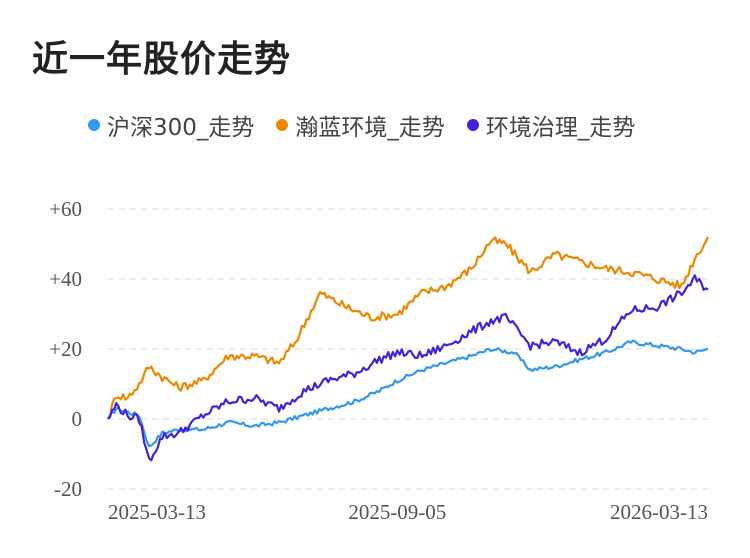 The width and height of the screenshot is (750, 558). I want to click on y-tick-label: +20, so click(65, 349).